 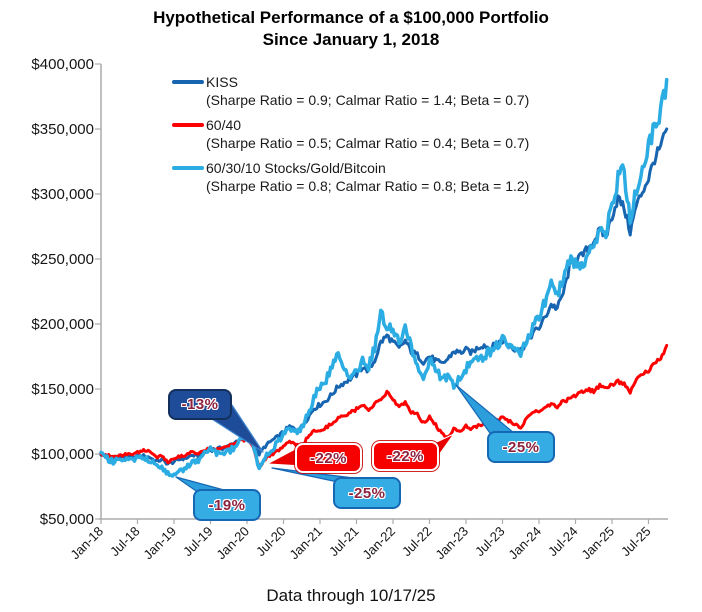 I want to click on x-tick-label: Jan-21, so click(x=305, y=543).